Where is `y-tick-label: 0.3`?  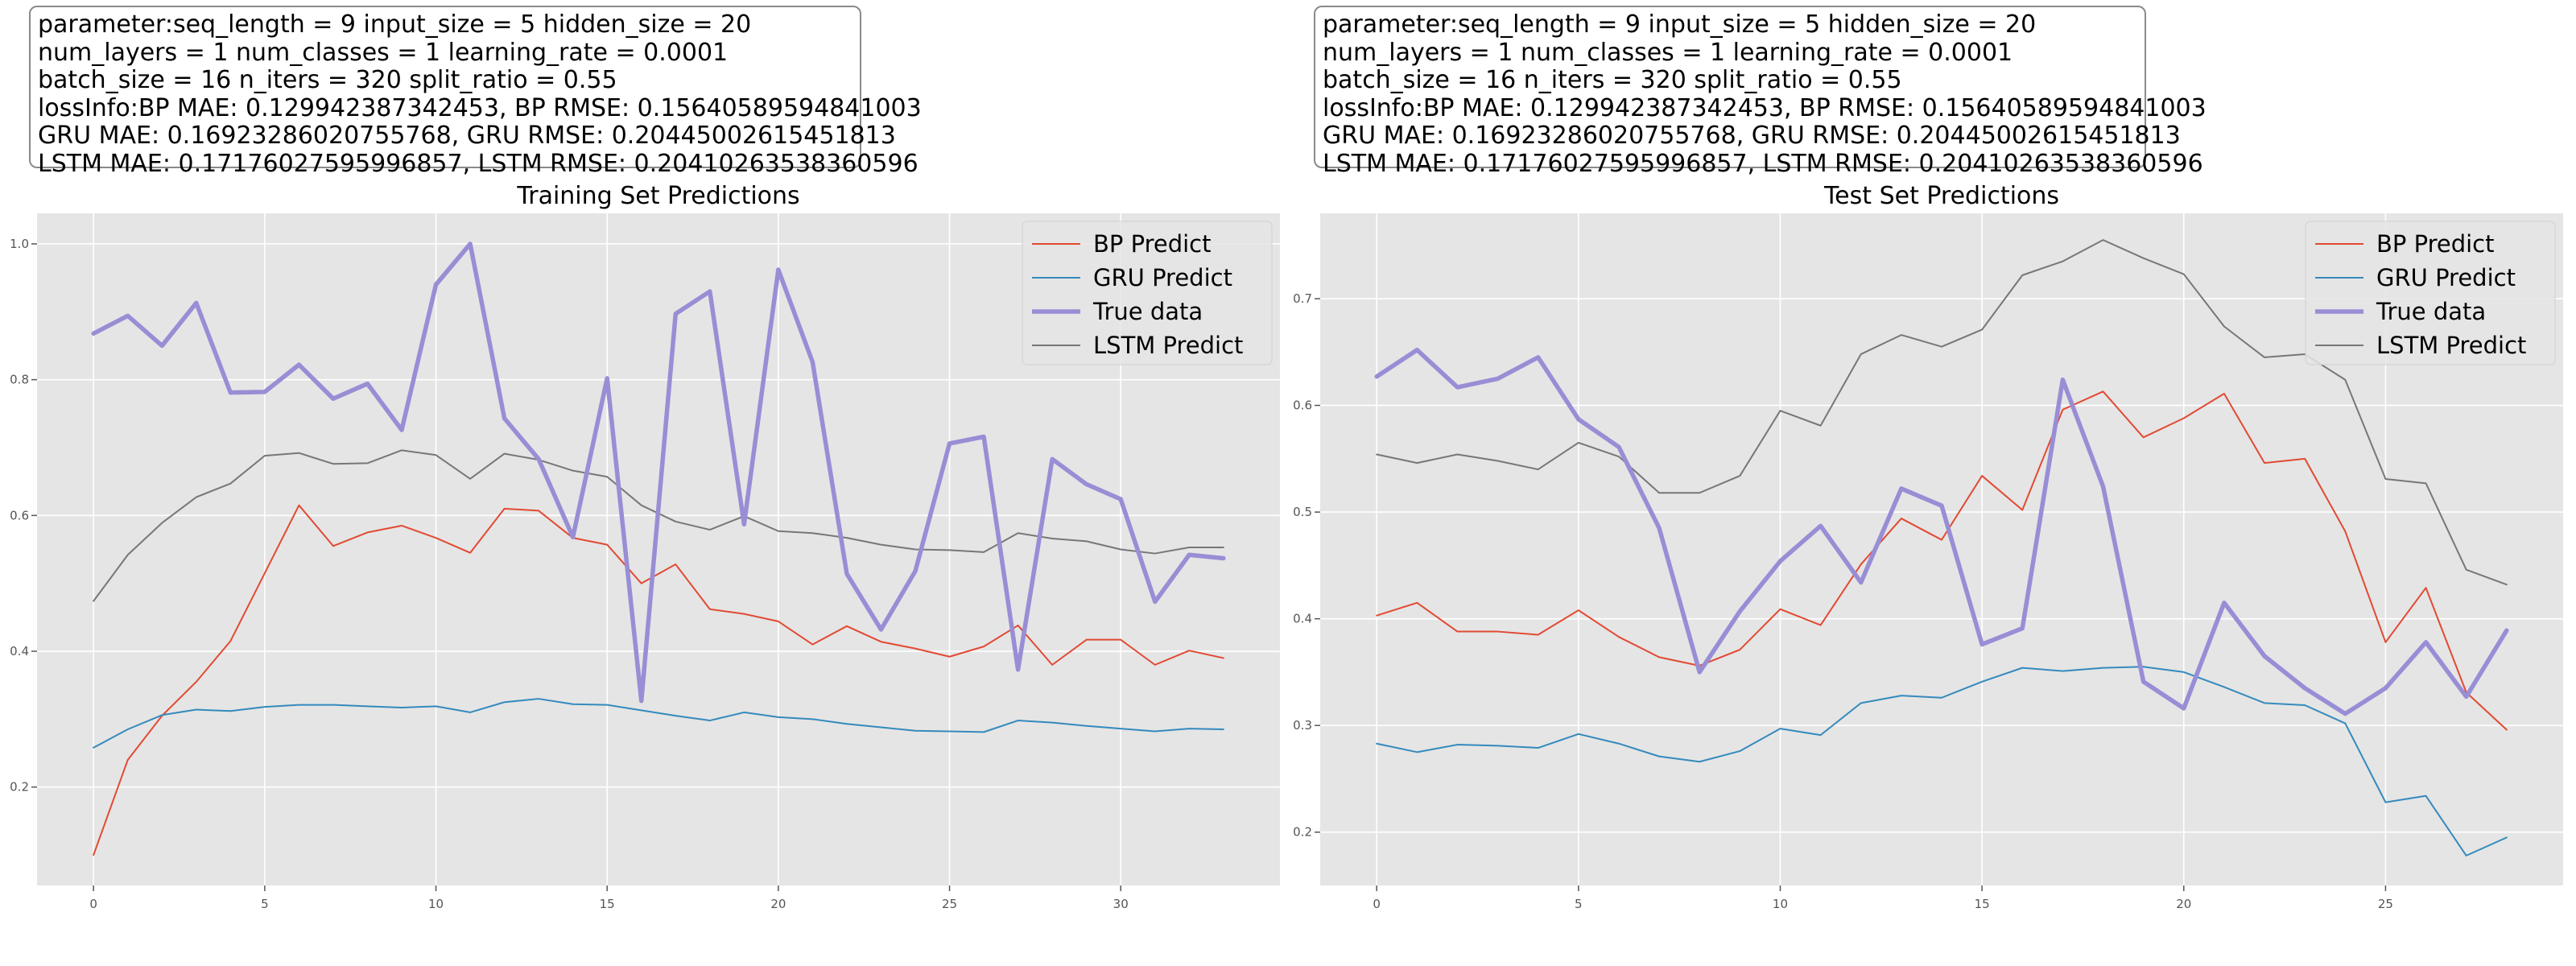
y-tick-label: 0.3 is located at coordinates (1302, 725).